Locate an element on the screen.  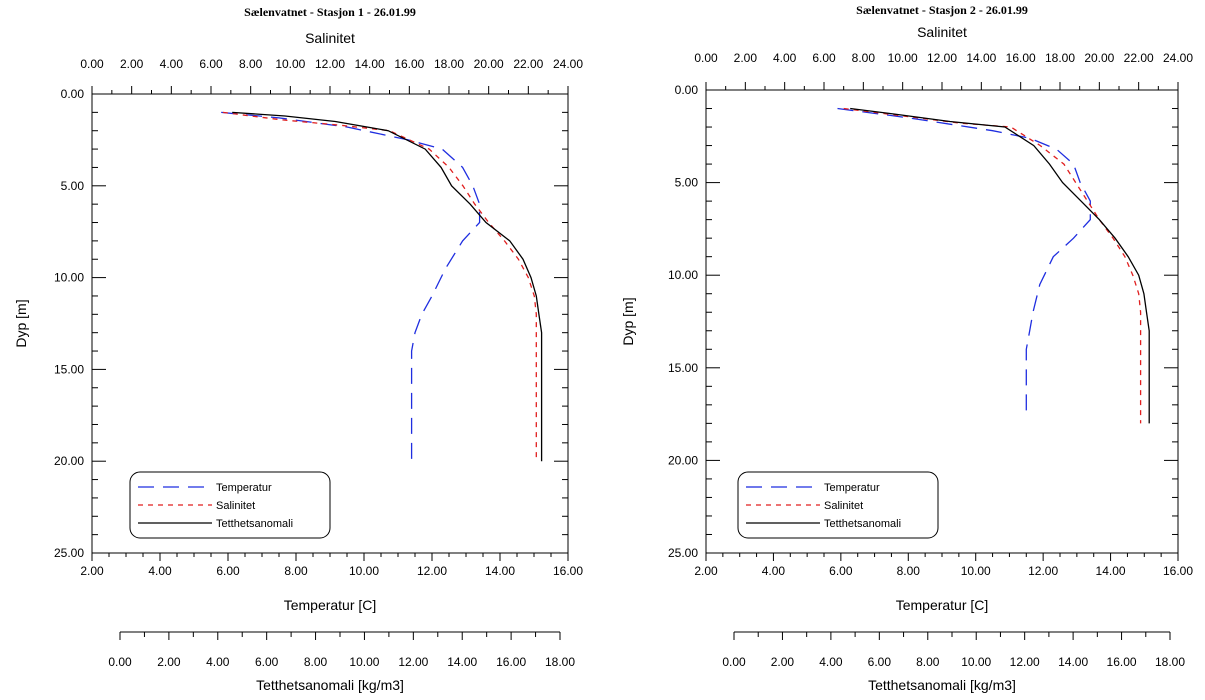
legend-label: Temperatur is located at coordinates (852, 488).